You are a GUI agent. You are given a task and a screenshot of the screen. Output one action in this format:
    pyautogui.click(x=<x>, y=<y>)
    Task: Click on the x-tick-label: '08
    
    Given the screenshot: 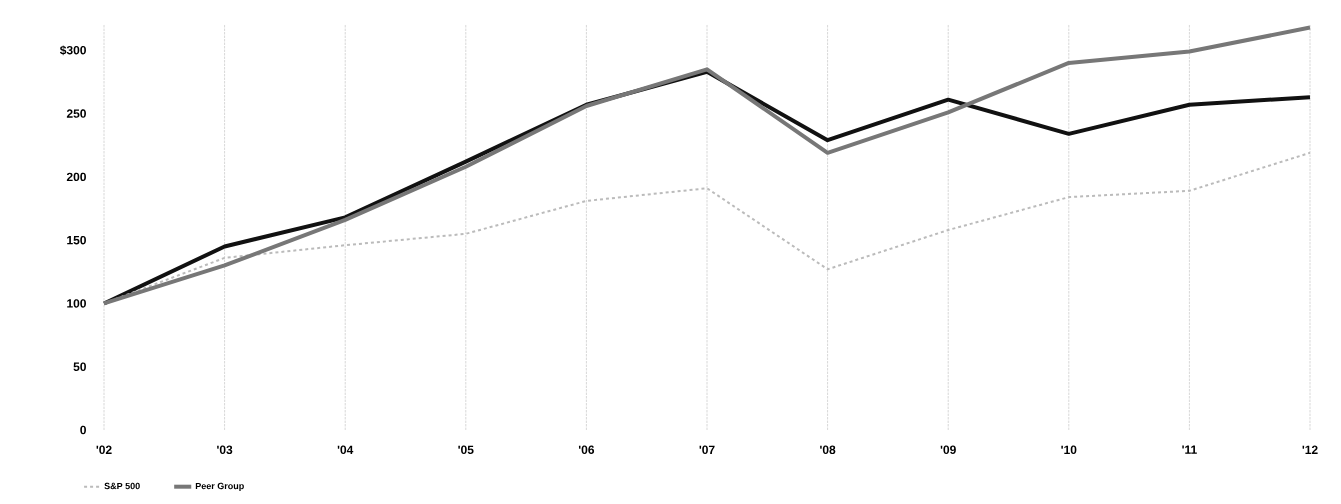 What is the action you would take?
    pyautogui.click(x=828, y=450)
    